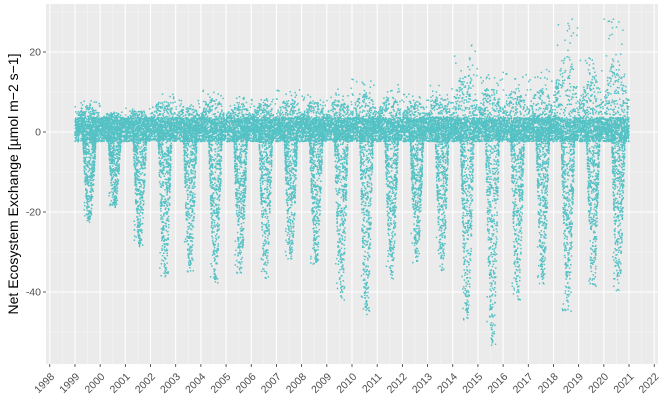  What do you see at coordinates (120, 383) in the screenshot?
I see `x-tick-label: 2001` at bounding box center [120, 383].